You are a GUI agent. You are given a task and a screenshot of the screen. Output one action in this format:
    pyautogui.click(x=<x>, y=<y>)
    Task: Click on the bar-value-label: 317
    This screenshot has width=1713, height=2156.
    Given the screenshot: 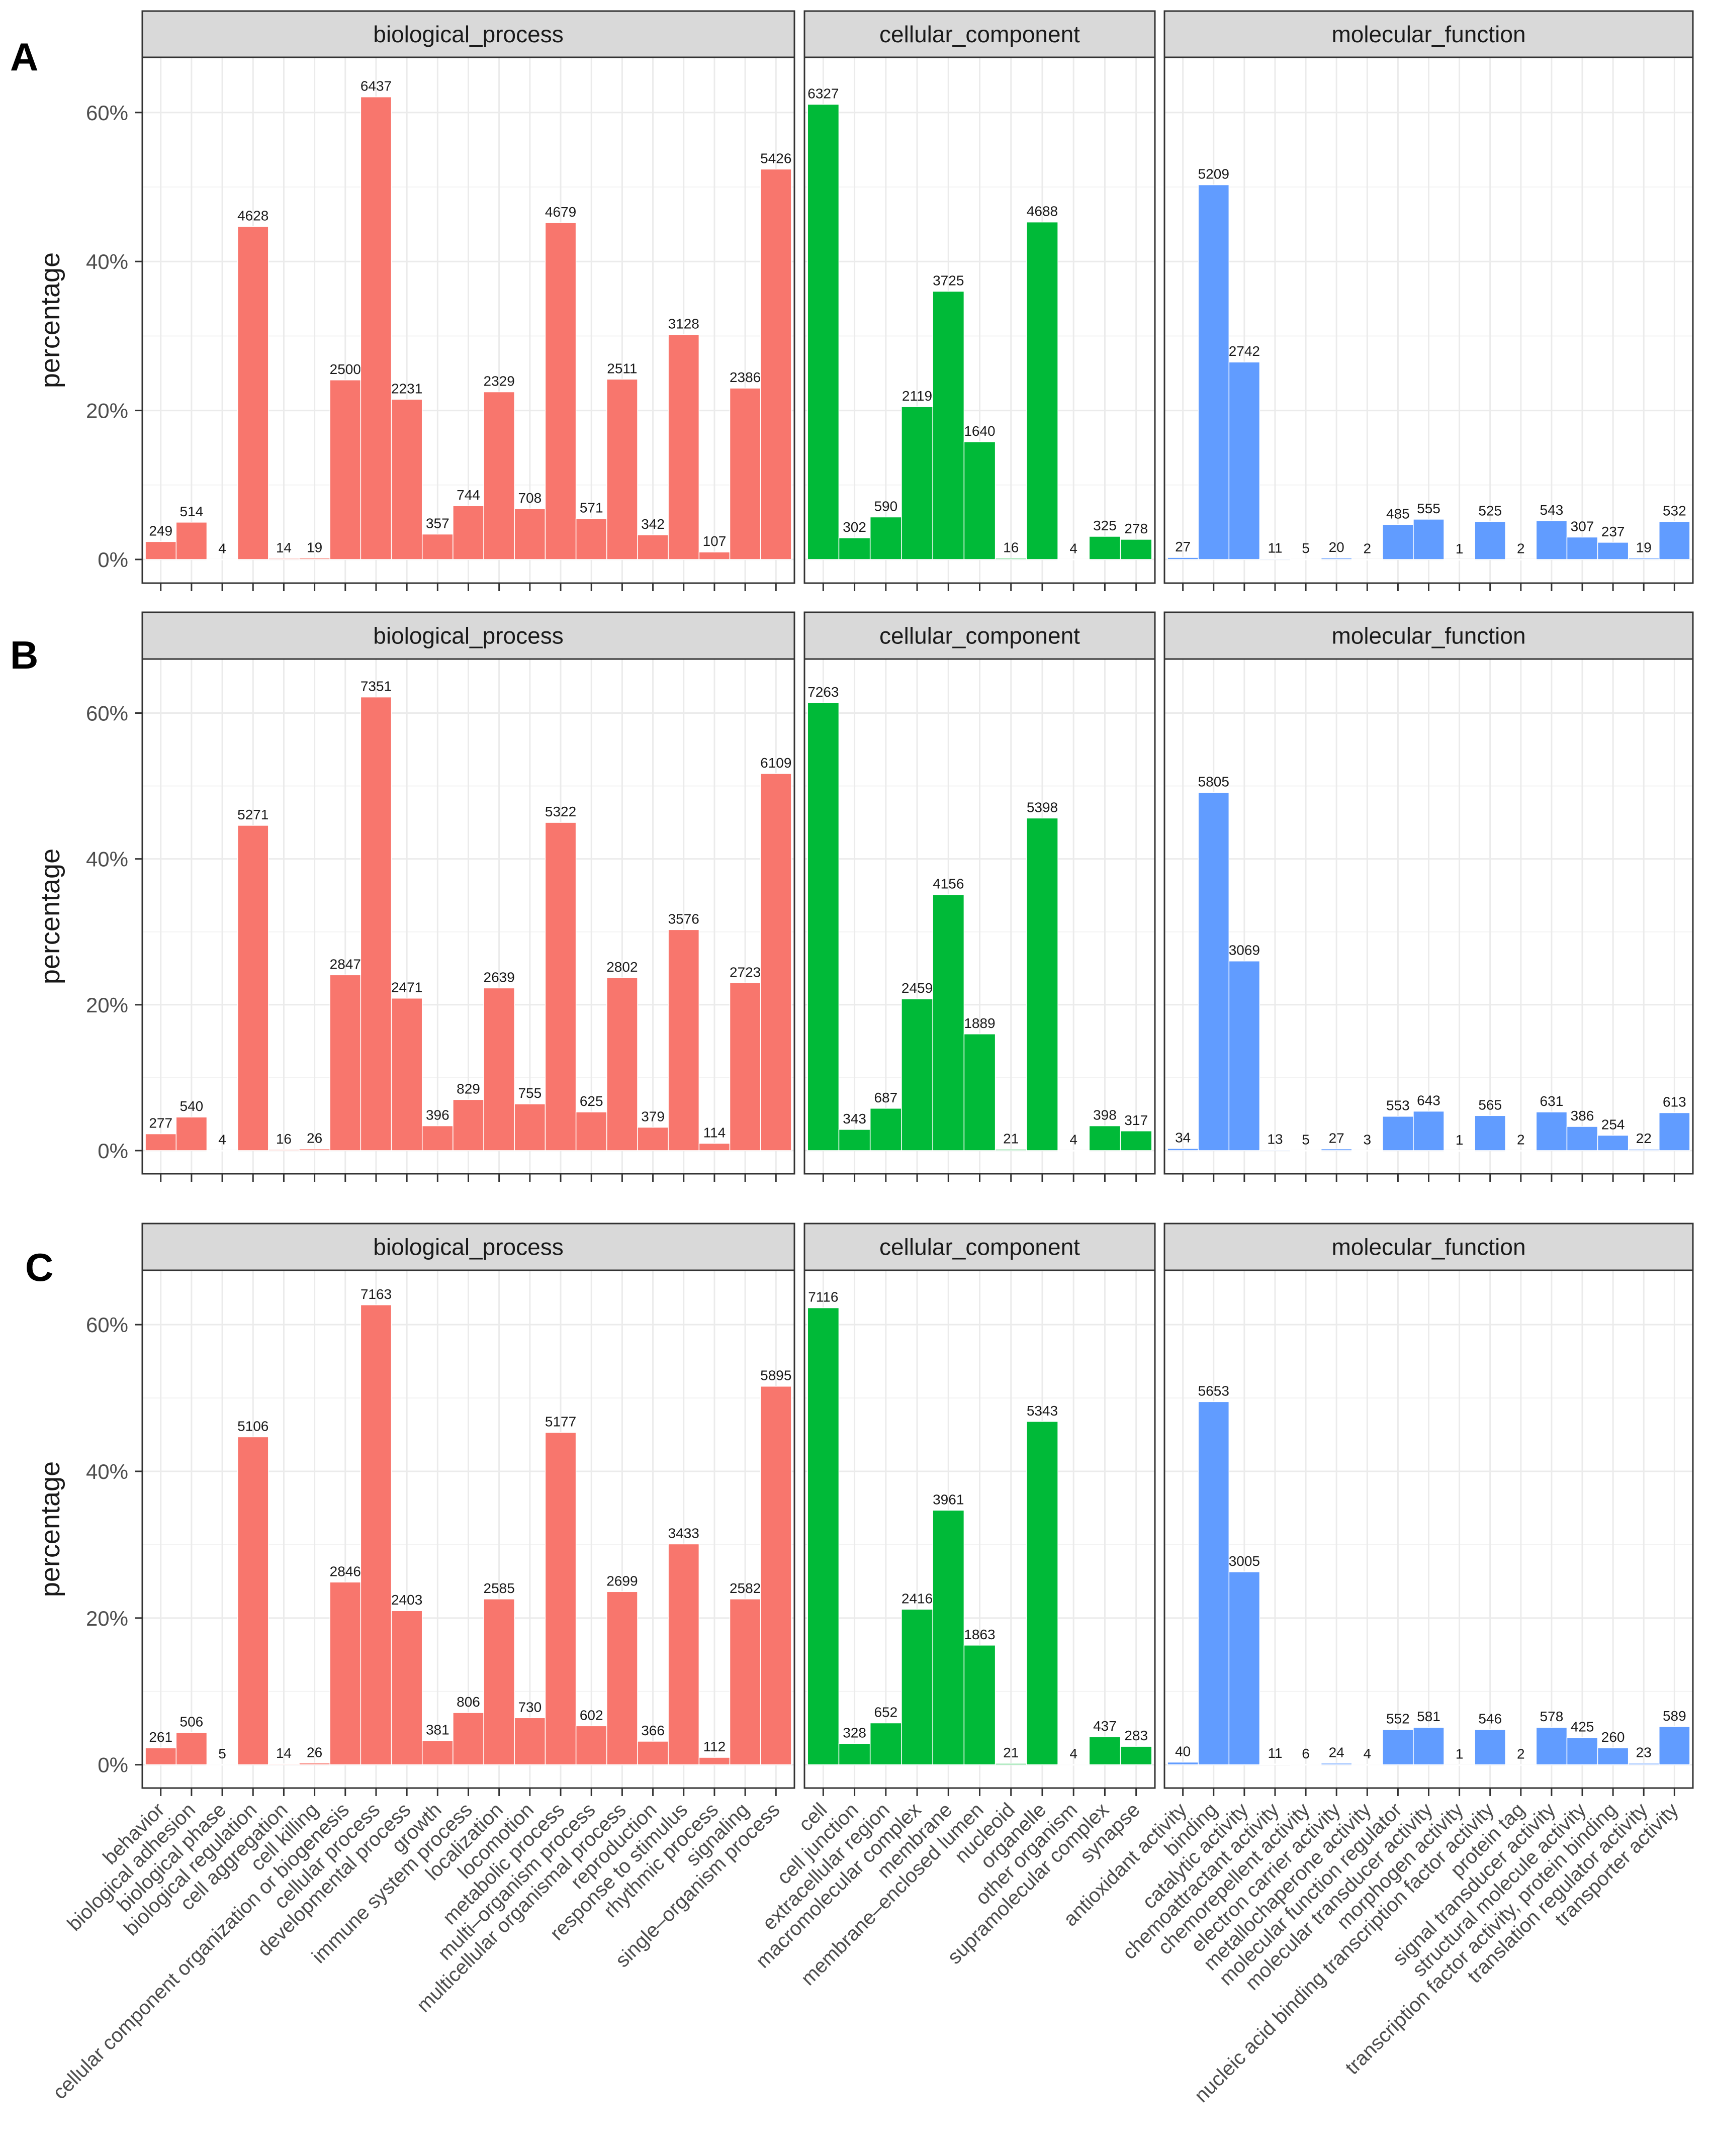 What is the action you would take?
    pyautogui.click(x=1136, y=1120)
    